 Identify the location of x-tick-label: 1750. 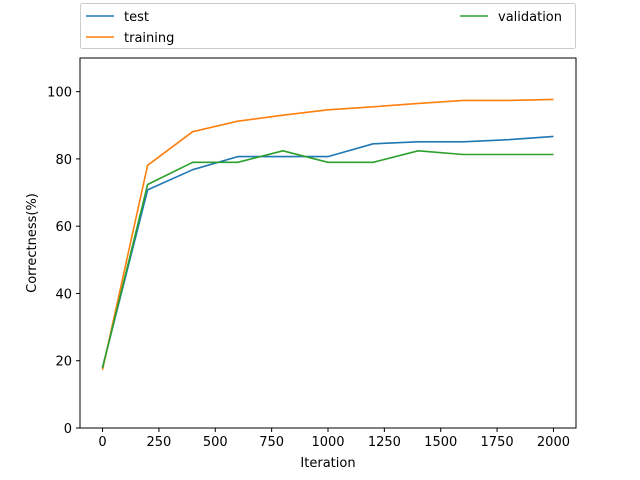
(497, 442).